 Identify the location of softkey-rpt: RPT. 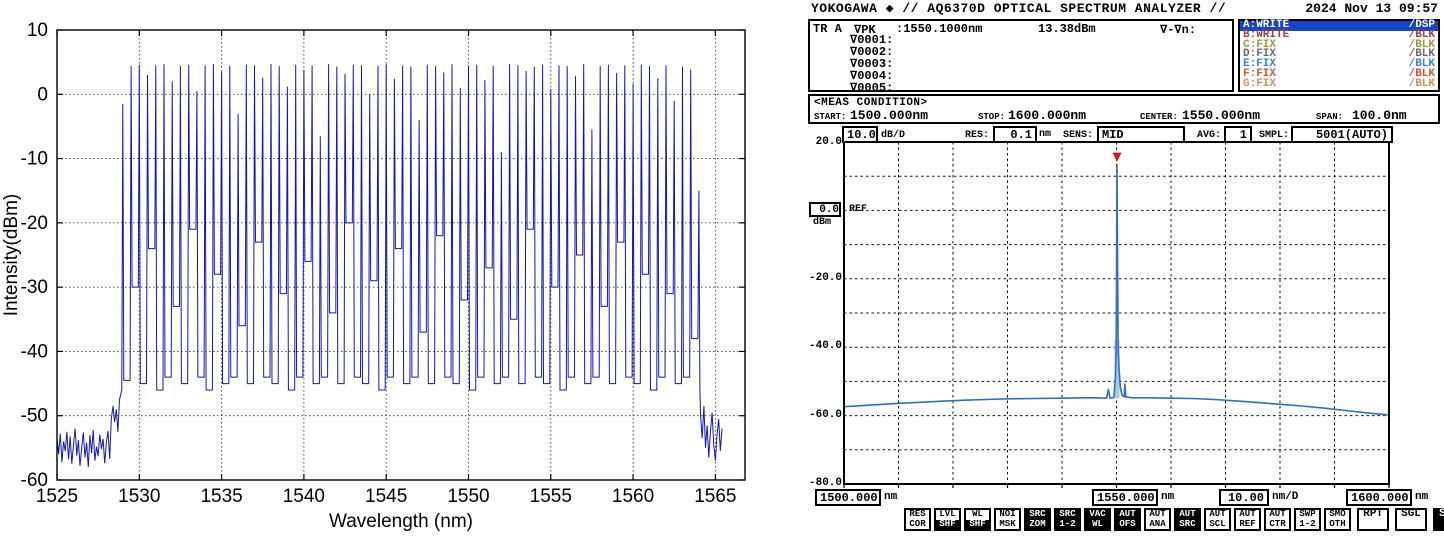
(1373, 519).